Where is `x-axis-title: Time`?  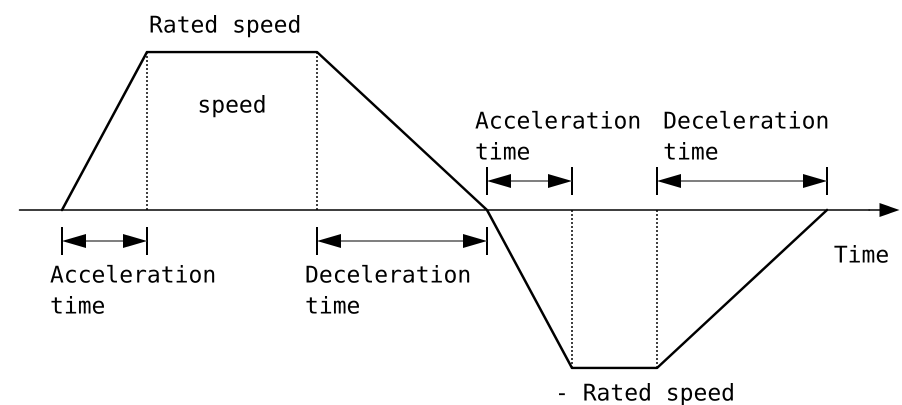 x-axis-title: Time is located at coordinates (862, 255).